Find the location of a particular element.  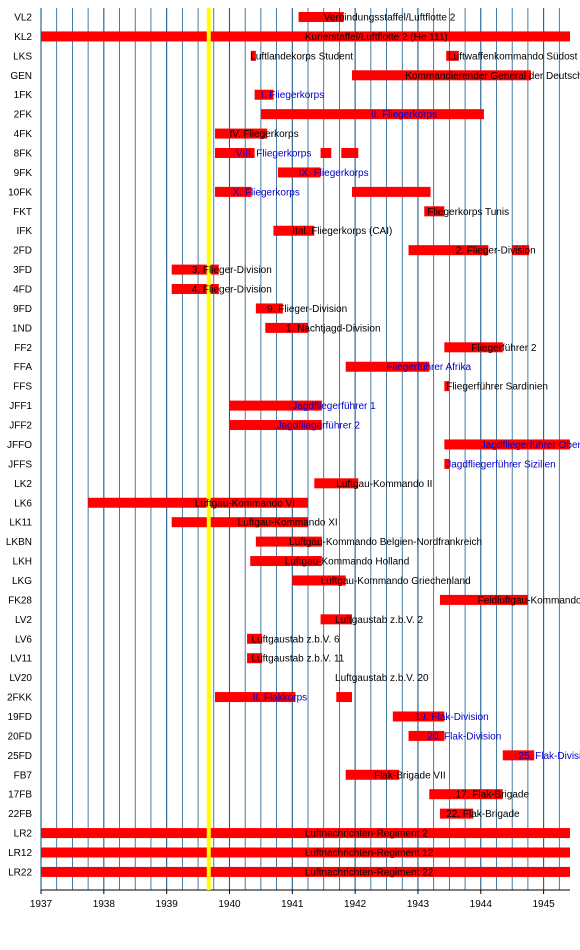

row-label-lv11: LV11 is located at coordinates (21, 659).